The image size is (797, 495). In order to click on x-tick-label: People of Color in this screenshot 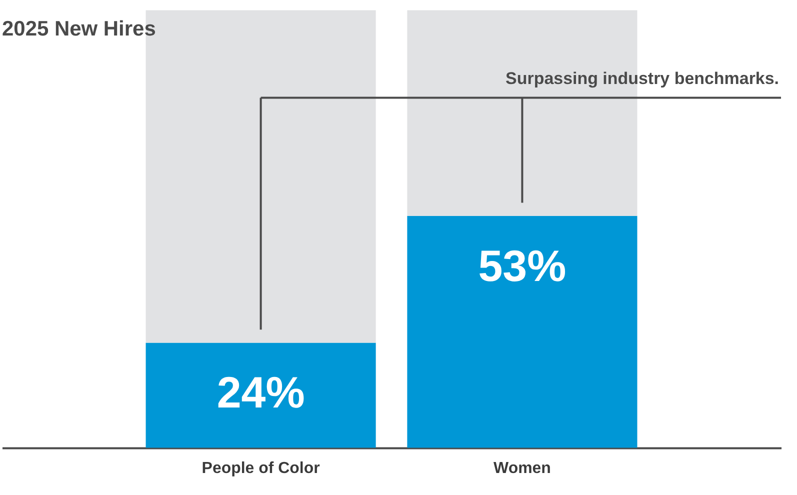, I will do `click(261, 469)`.